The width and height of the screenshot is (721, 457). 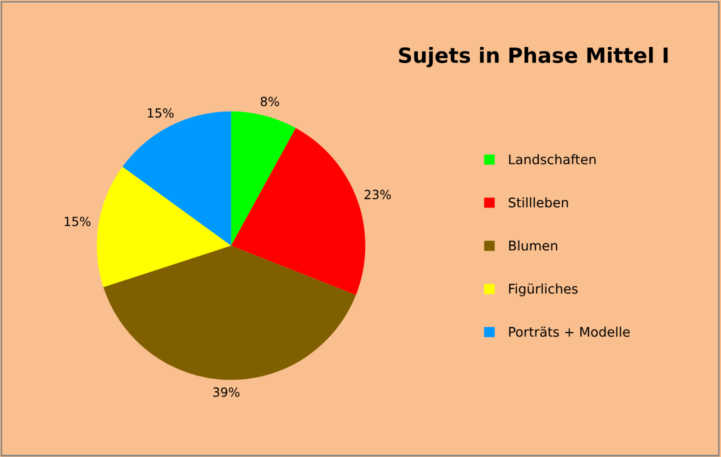 What do you see at coordinates (377, 195) in the screenshot?
I see `data-label: 23%` at bounding box center [377, 195].